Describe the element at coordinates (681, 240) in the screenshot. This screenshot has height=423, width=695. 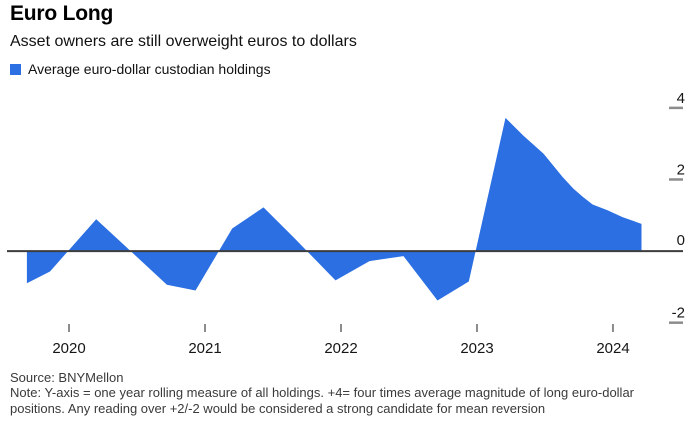
I see `y-axis-label: 0` at that location.